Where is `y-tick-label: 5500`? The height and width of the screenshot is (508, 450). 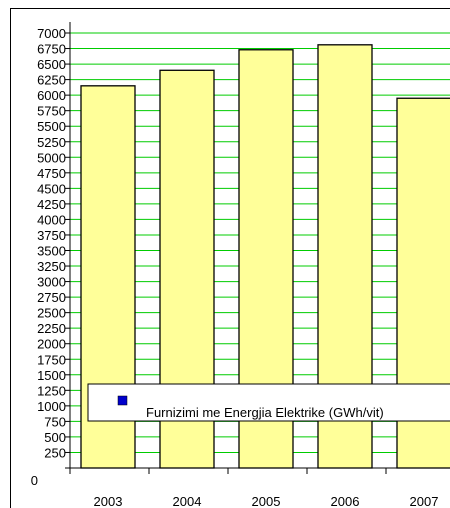 y-tick-label: 5500 is located at coordinates (51, 126).